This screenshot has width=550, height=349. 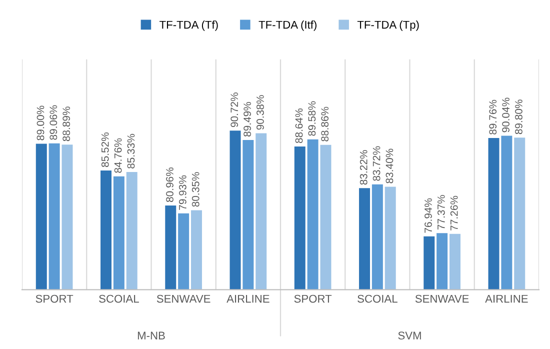 What do you see at coordinates (189, 25) in the screenshot?
I see `legend-label: TF-TDA (Tf)` at bounding box center [189, 25].